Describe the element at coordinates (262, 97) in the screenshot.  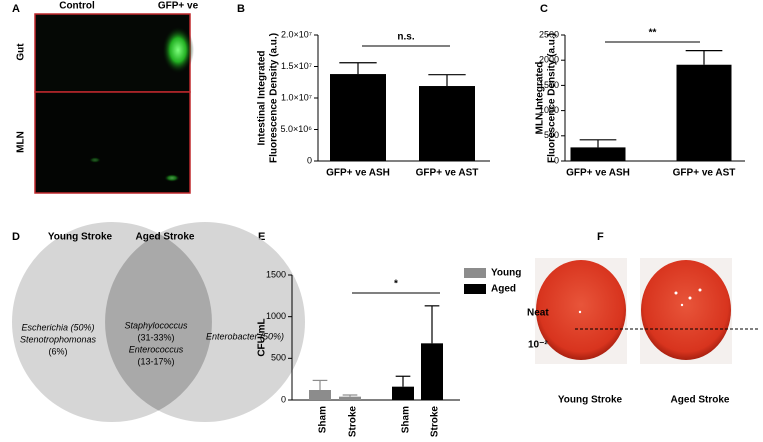
I see `y-axis-label: Intestinal Integrated` at that location.